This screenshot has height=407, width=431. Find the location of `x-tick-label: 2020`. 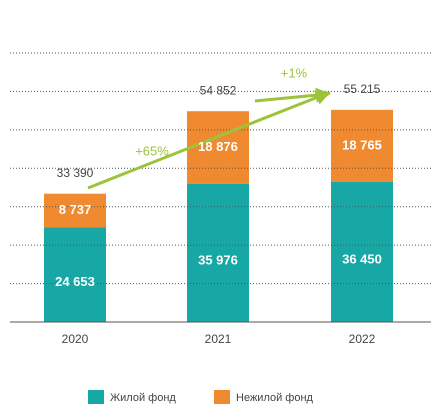

x-tick-label: 2020 is located at coordinates (75, 339).